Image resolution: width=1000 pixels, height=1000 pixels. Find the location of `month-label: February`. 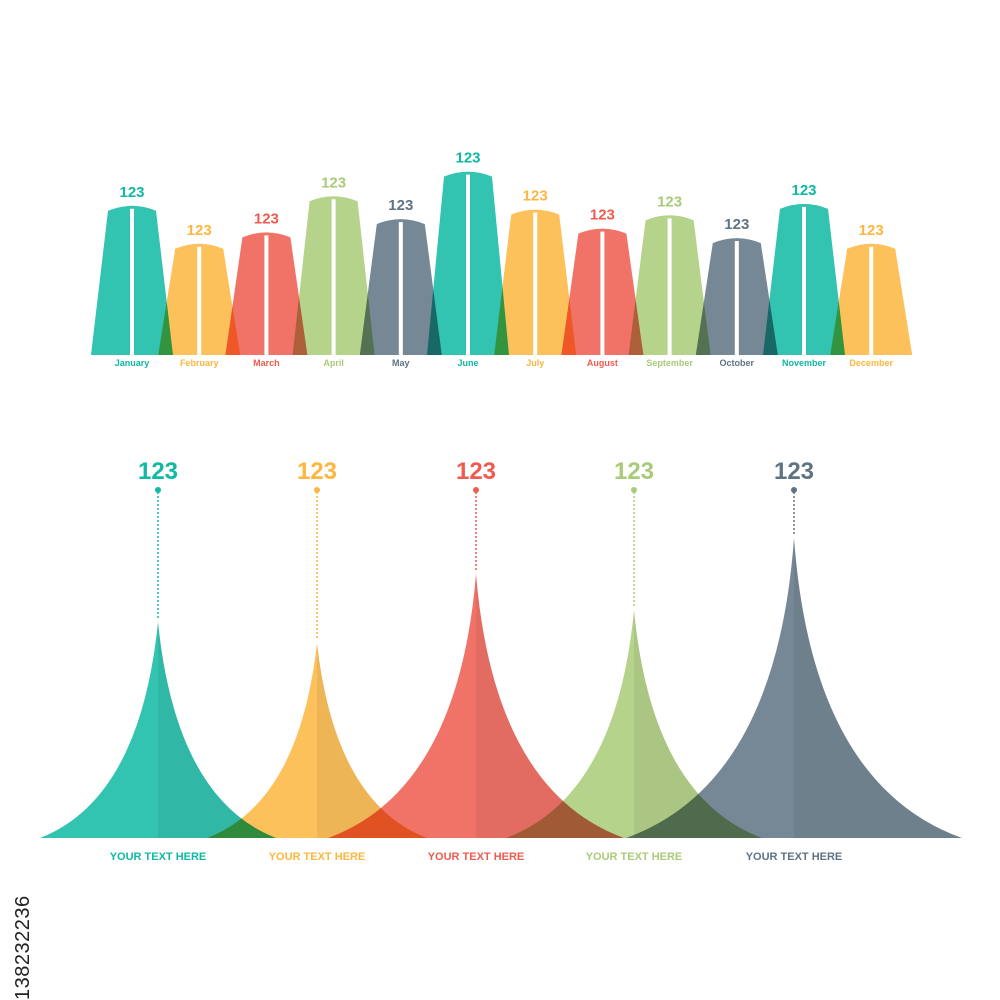

month-label: February is located at coordinates (199, 363).